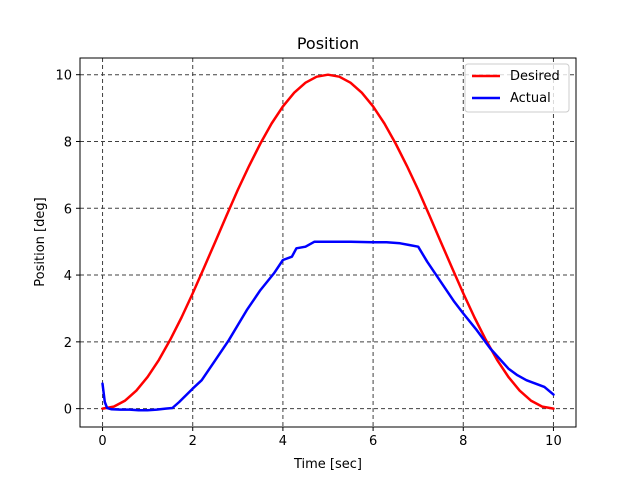 Image resolution: width=640 pixels, height=480 pixels. I want to click on y-tick-label: 6, so click(68, 209).